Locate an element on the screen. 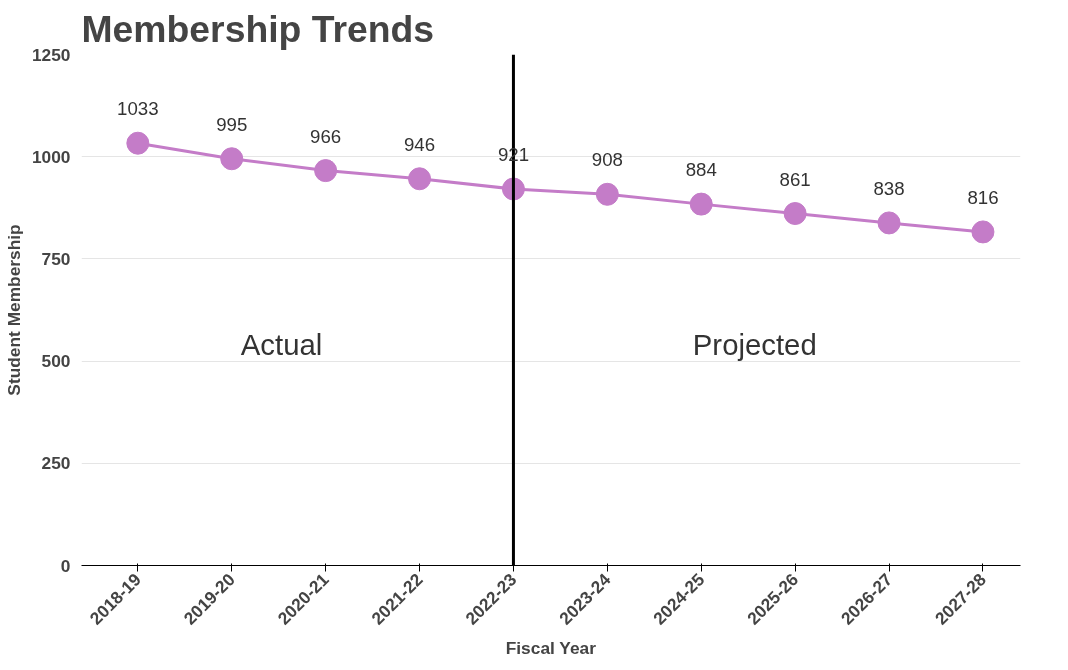 Image resolution: width=1068 pixels, height=670 pixels. data-label: 995 is located at coordinates (232, 124).